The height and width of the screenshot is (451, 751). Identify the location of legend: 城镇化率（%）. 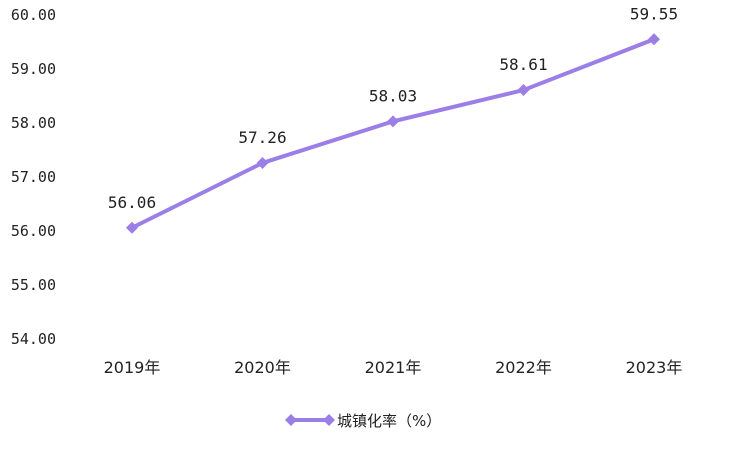
(363, 421).